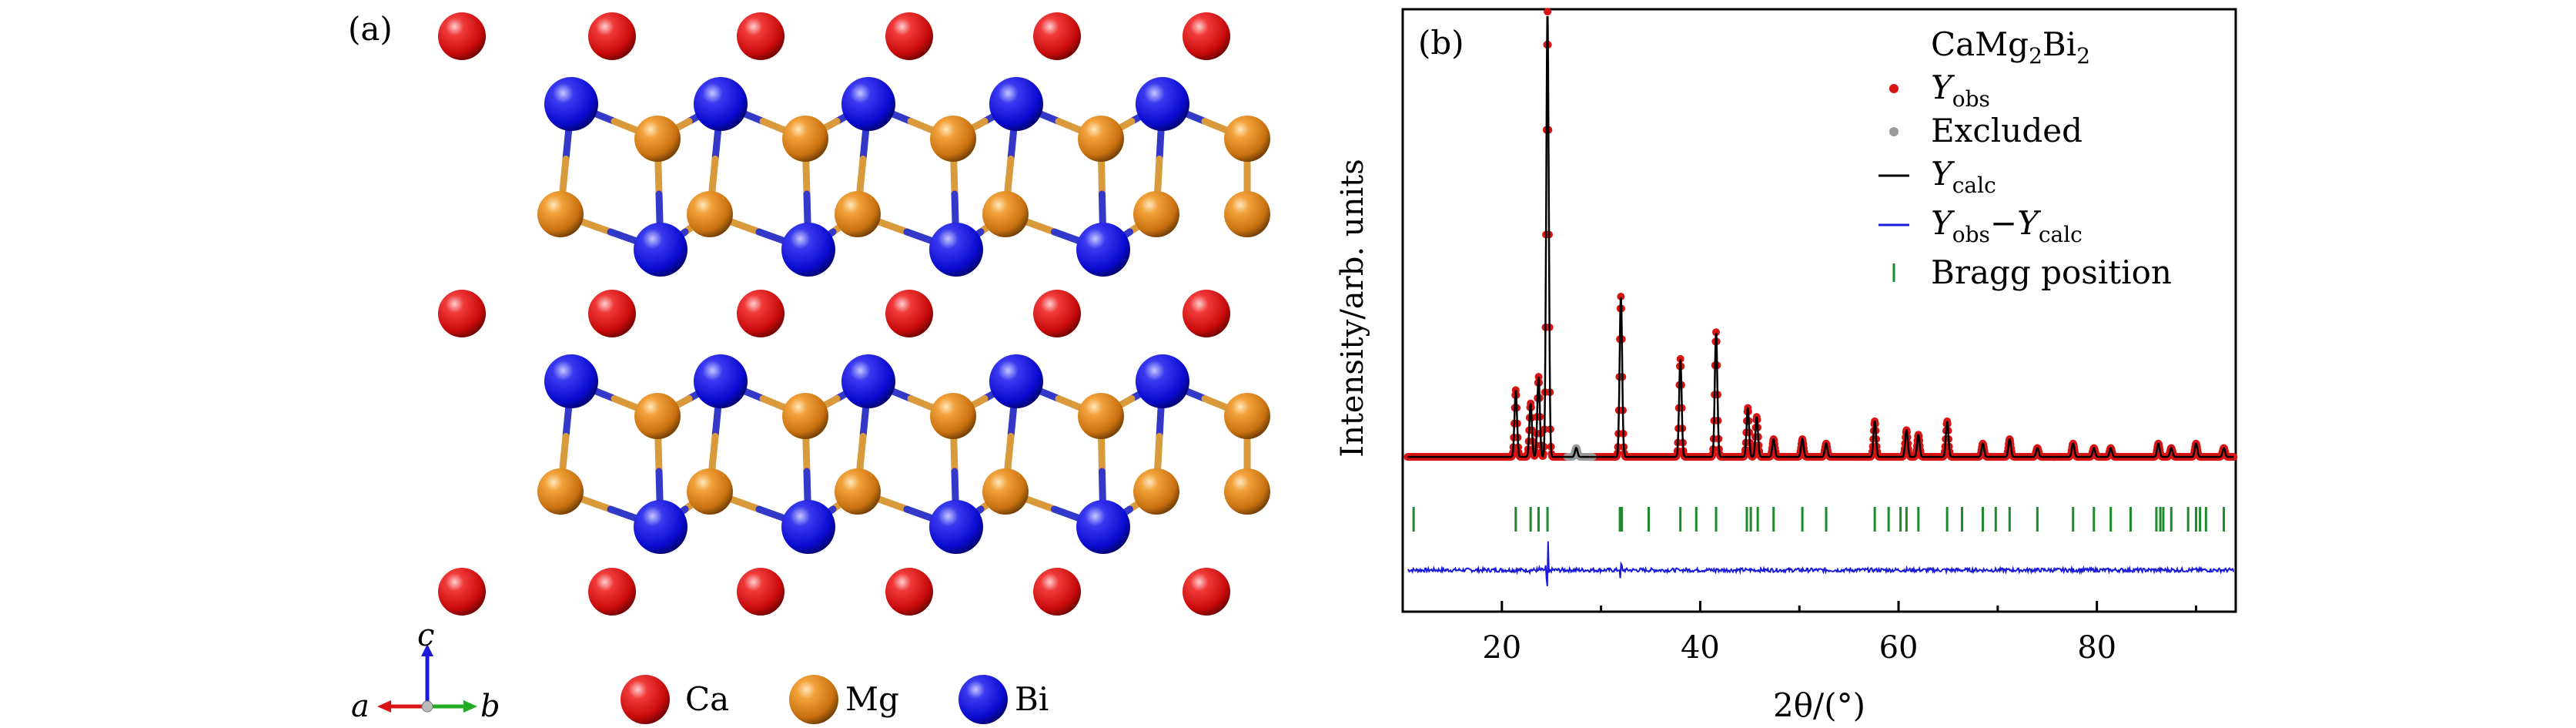  Describe the element at coordinates (490, 706) in the screenshot. I see `axis-b-label: b` at that location.